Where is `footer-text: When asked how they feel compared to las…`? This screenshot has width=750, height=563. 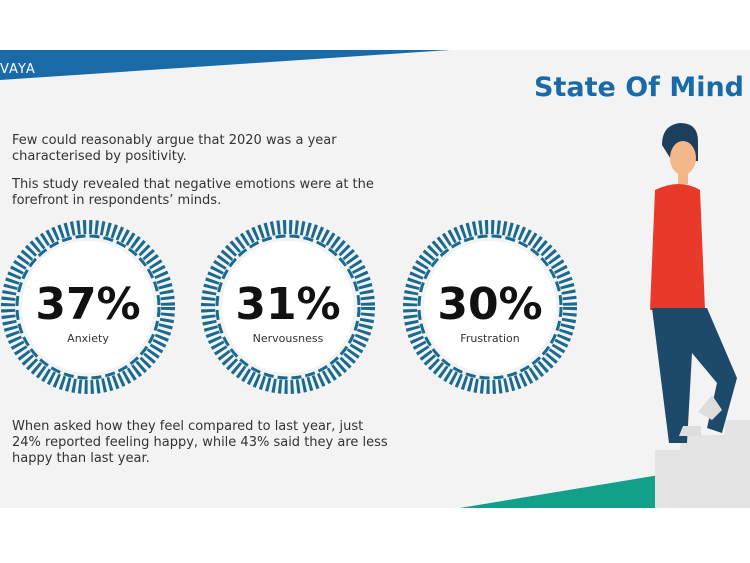
footer-text: When asked how they feel compared to las… is located at coordinates (200, 442).